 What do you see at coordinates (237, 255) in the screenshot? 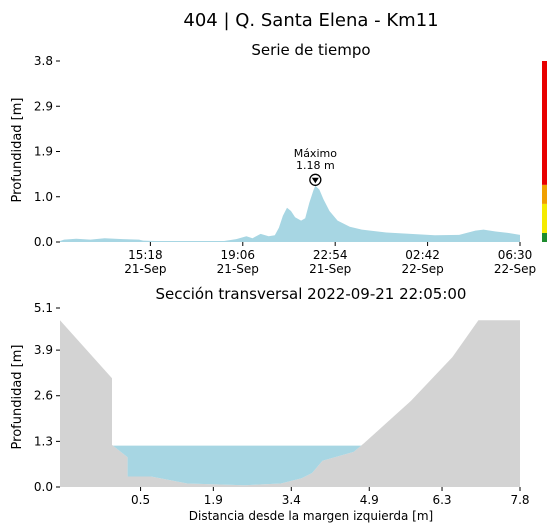
I see `xtick-time: 19:06` at bounding box center [237, 255].